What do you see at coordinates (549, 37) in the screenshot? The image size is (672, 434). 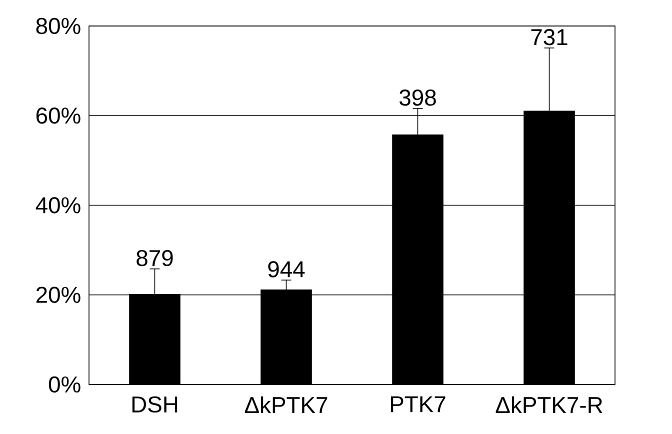 I see `annotation: 731` at bounding box center [549, 37].